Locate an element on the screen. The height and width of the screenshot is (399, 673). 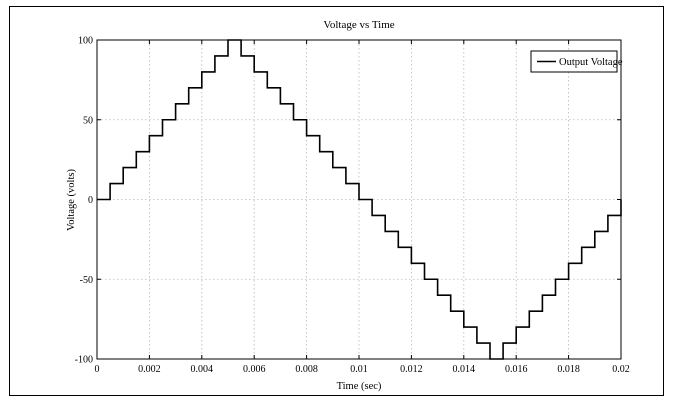
x-tick-label: 0.02 is located at coordinates (621, 369).